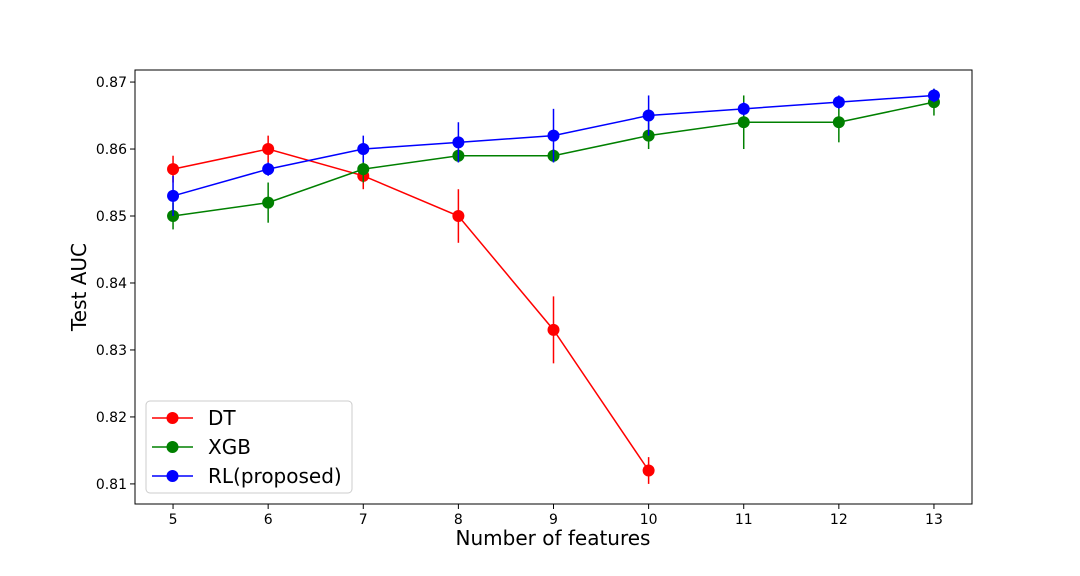  Describe the element at coordinates (111, 351) in the screenshot. I see `y-tick-label: 0.83` at that location.